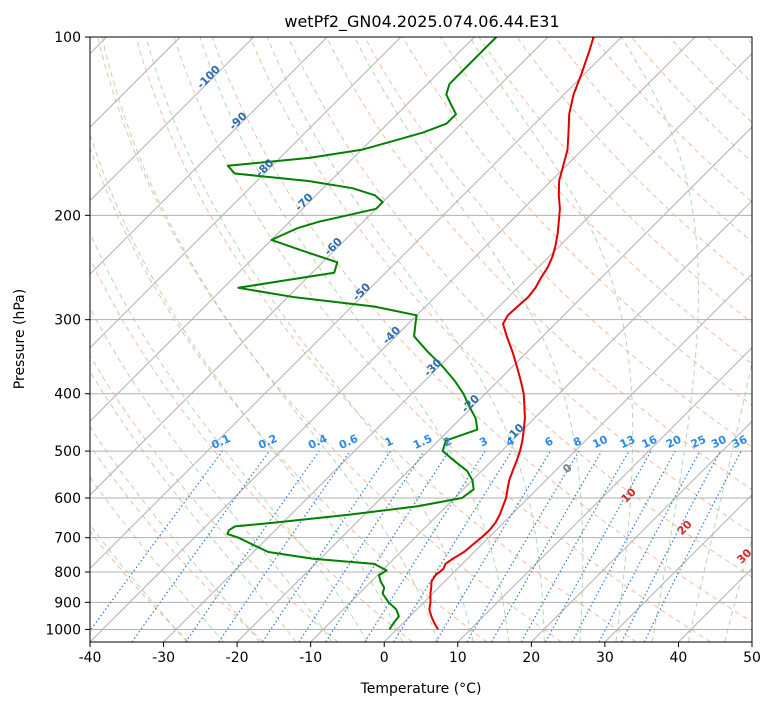  What do you see at coordinates (237, 658) in the screenshot?
I see `x-tick-label: -20` at bounding box center [237, 658].